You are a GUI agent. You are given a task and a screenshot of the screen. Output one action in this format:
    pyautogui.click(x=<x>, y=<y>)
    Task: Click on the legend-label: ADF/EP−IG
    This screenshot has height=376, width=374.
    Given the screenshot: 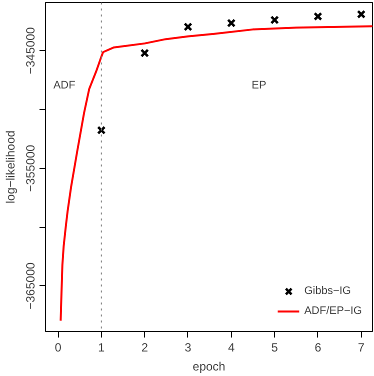 What is the action you would take?
    pyautogui.click(x=333, y=311)
    